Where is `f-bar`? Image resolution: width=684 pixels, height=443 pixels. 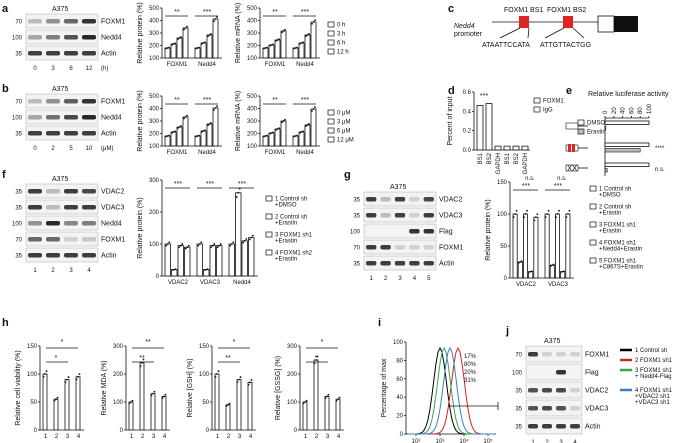
f-bar is located at coordinates (167, 260).